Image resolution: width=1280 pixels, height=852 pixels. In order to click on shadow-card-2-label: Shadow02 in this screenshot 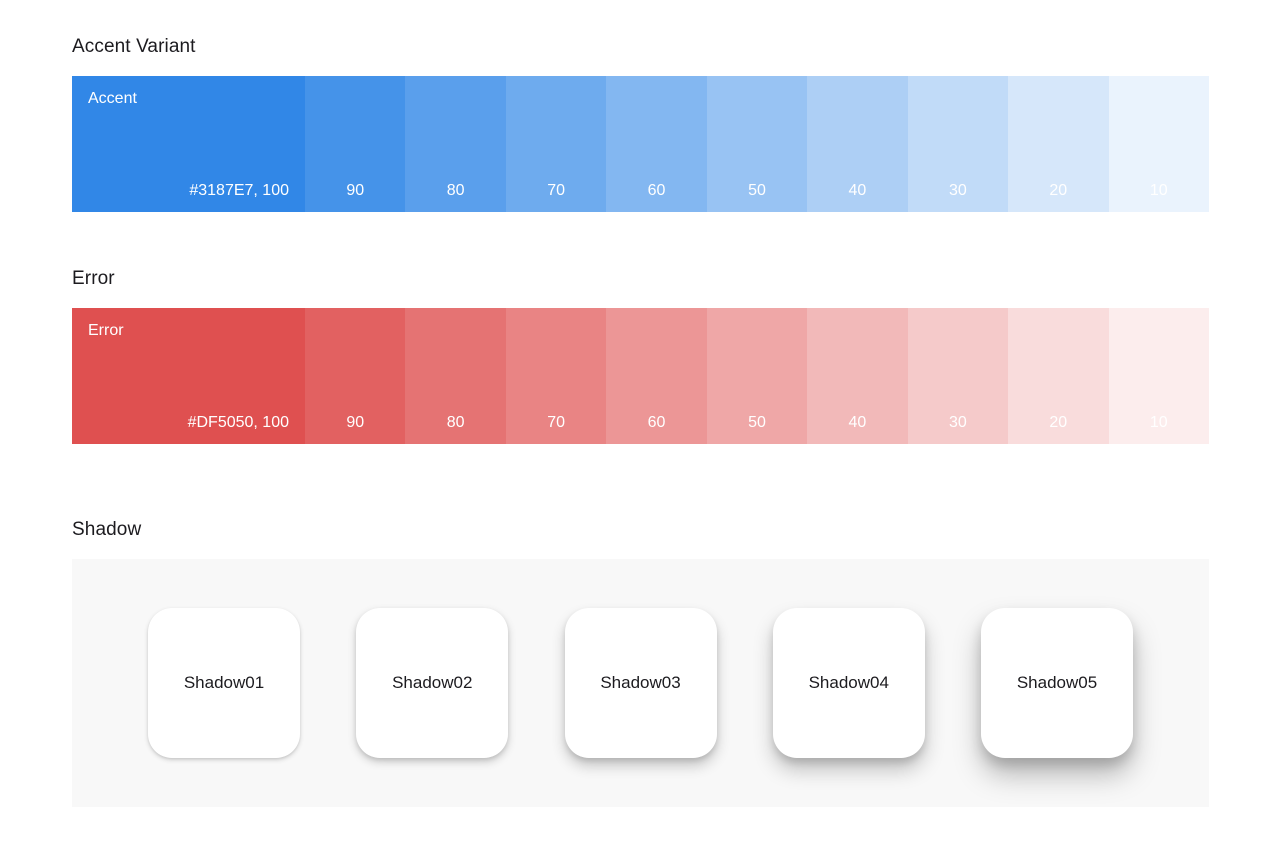, I will do `click(432, 682)`.